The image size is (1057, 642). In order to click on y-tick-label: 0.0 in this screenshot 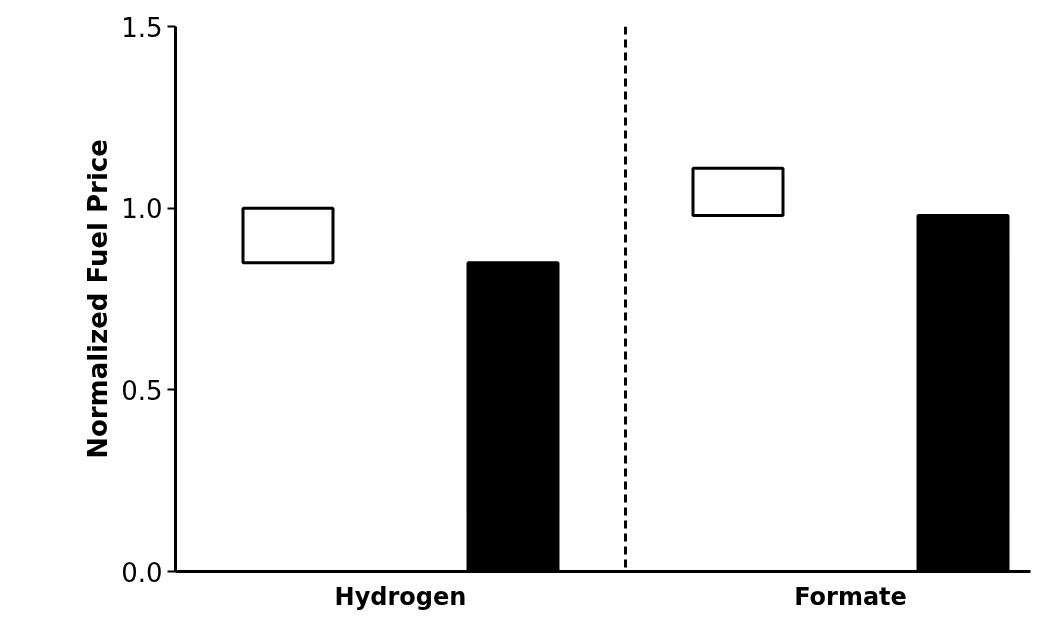, I will do `click(142, 572)`.